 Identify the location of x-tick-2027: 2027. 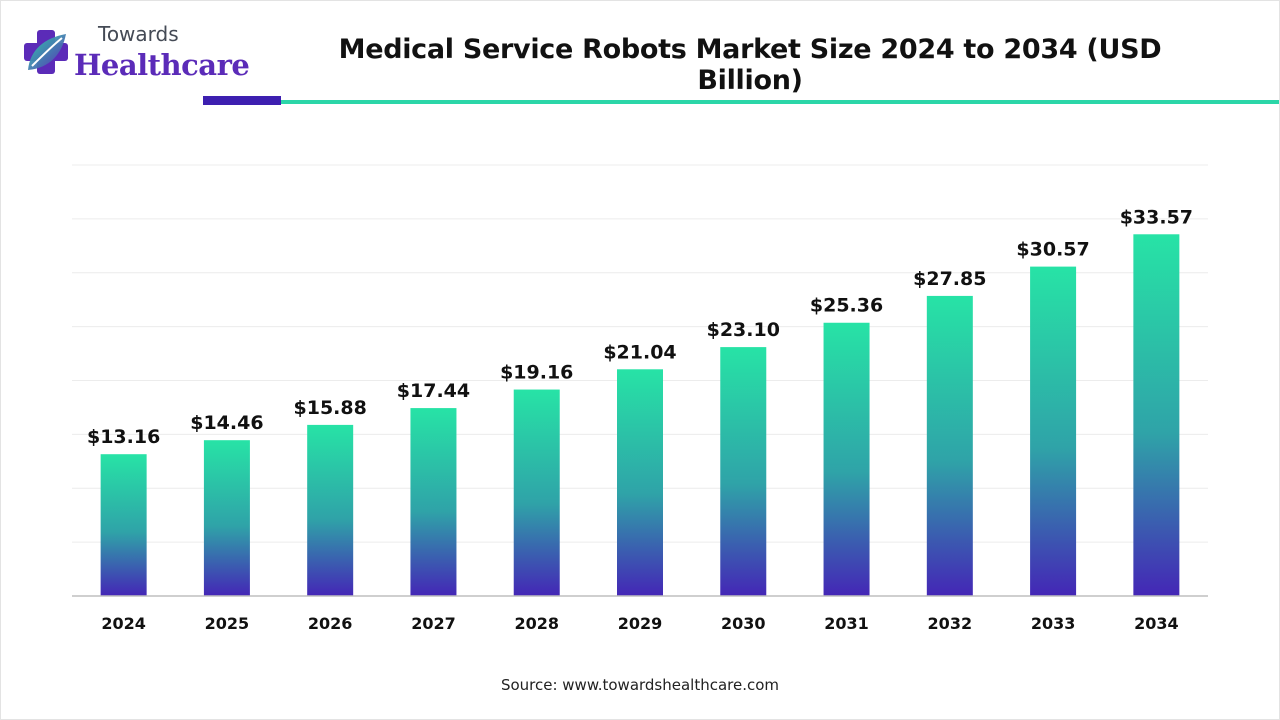
(433, 623).